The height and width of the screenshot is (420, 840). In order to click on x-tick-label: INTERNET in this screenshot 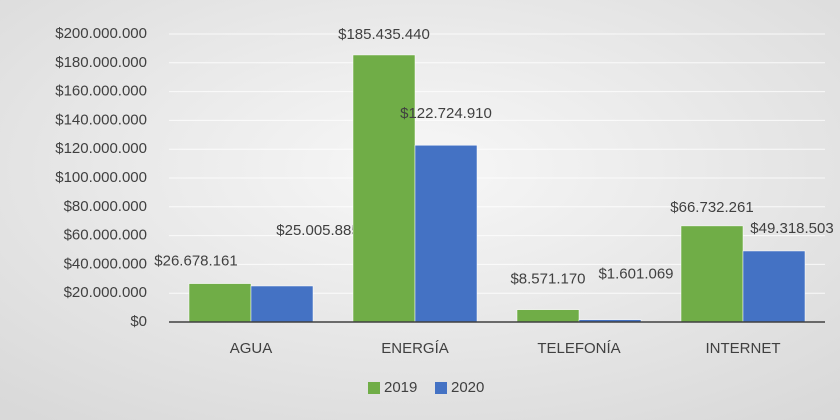, I will do `click(743, 348)`.